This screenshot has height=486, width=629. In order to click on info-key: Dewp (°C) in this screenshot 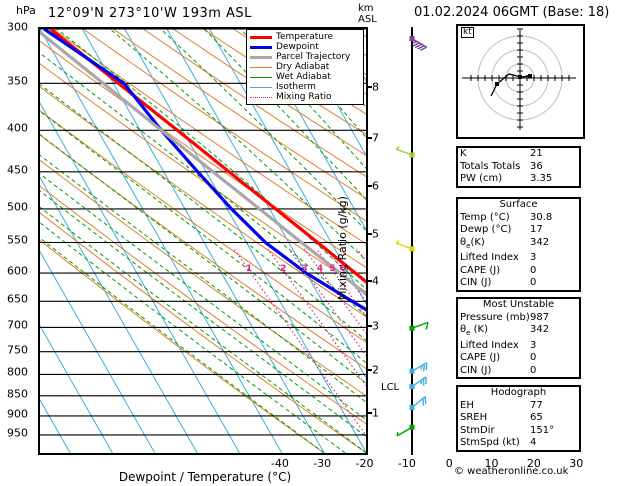, I will do `click(486, 229)`.